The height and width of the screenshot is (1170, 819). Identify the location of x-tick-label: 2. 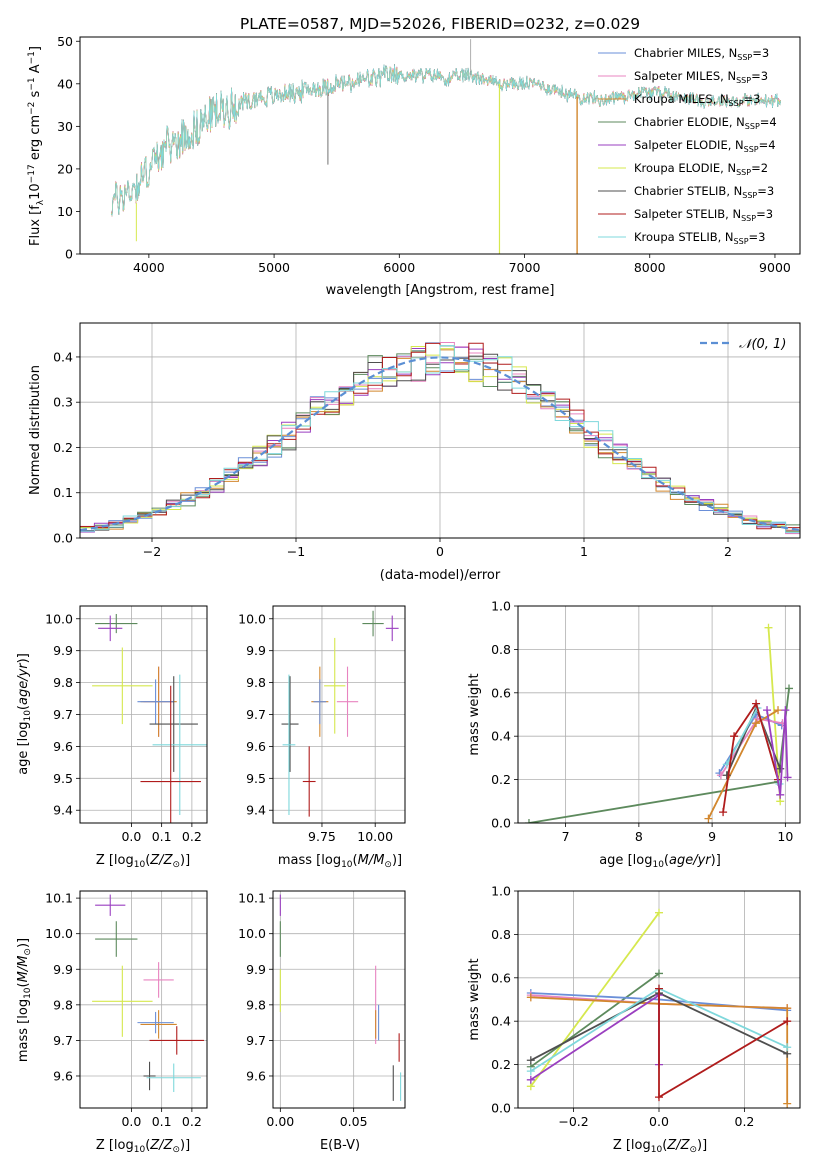
(728, 551).